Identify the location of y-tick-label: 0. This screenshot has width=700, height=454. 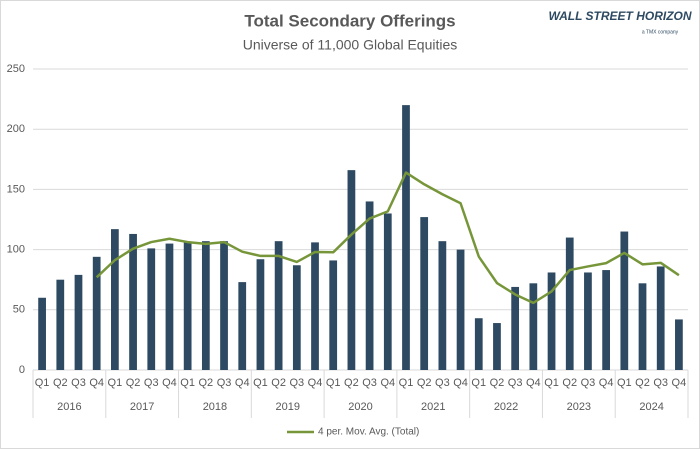
(22, 370).